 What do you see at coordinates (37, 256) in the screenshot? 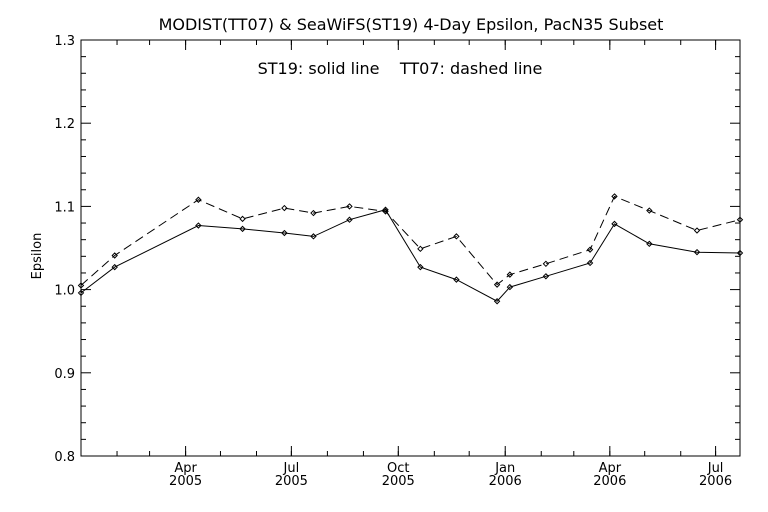
I see `y-axis-label: Epsilon` at bounding box center [37, 256].